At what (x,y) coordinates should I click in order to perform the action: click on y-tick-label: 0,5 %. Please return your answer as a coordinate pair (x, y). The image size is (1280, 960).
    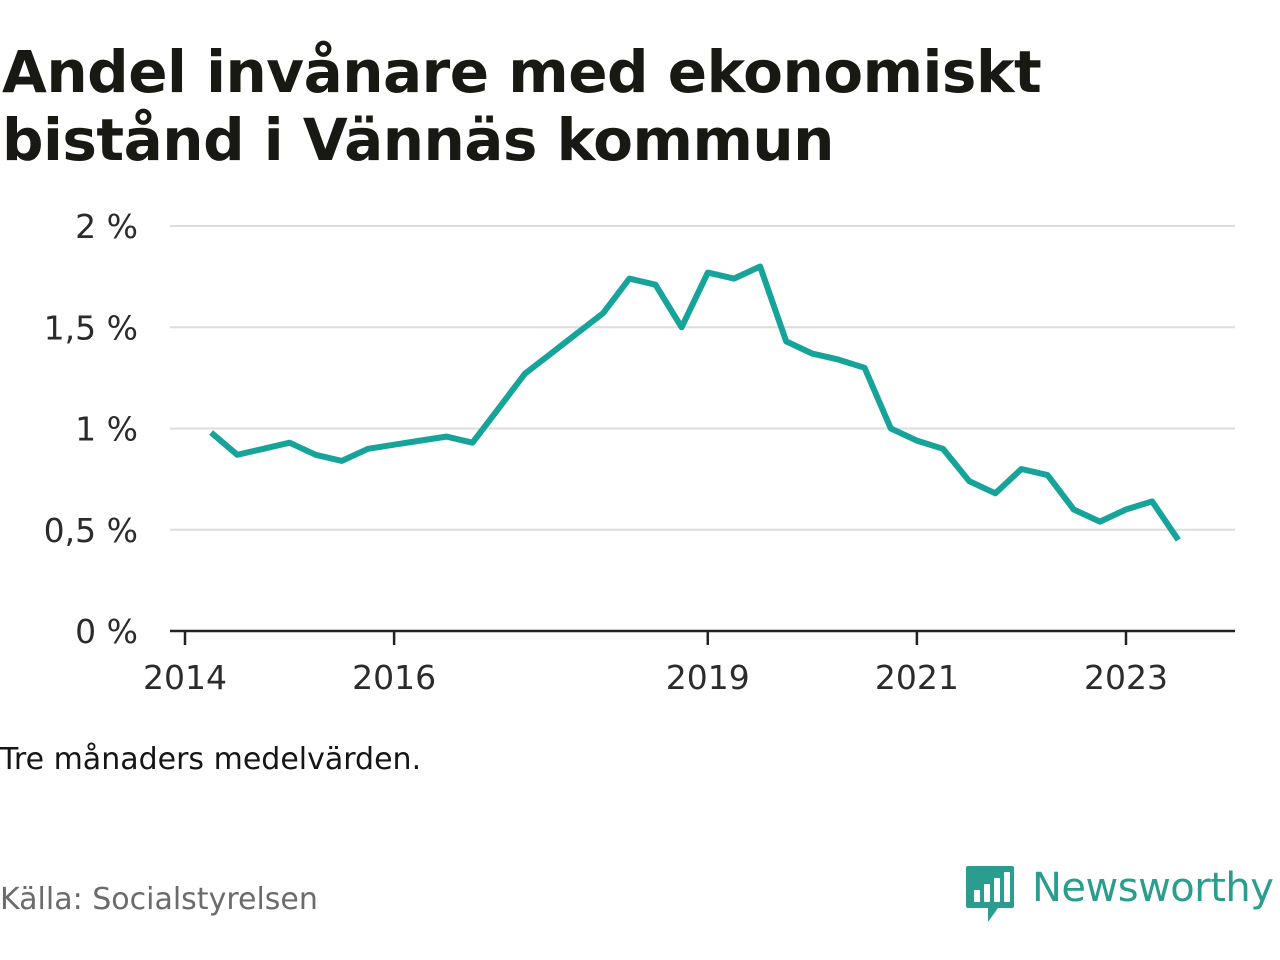
    Looking at the image, I should click on (91, 530).